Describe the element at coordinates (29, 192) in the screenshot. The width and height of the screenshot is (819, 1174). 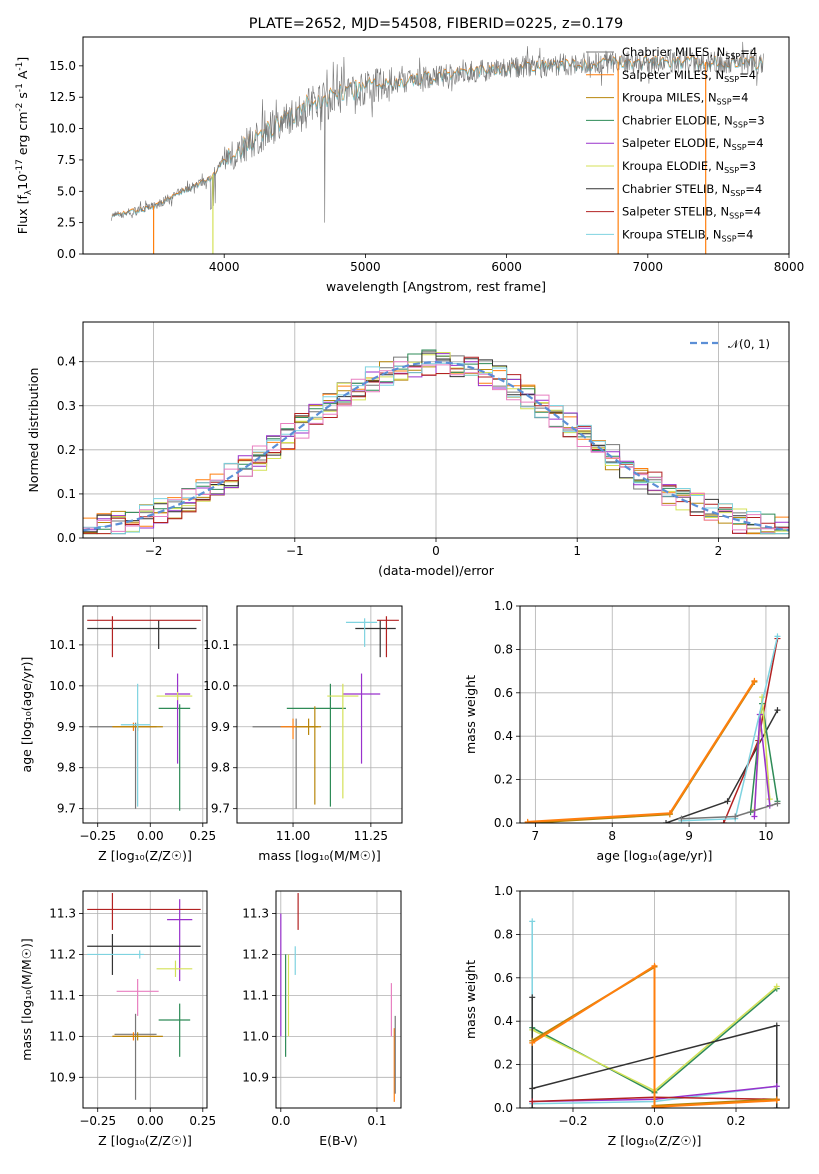
I see `y-label-part: λ` at that location.